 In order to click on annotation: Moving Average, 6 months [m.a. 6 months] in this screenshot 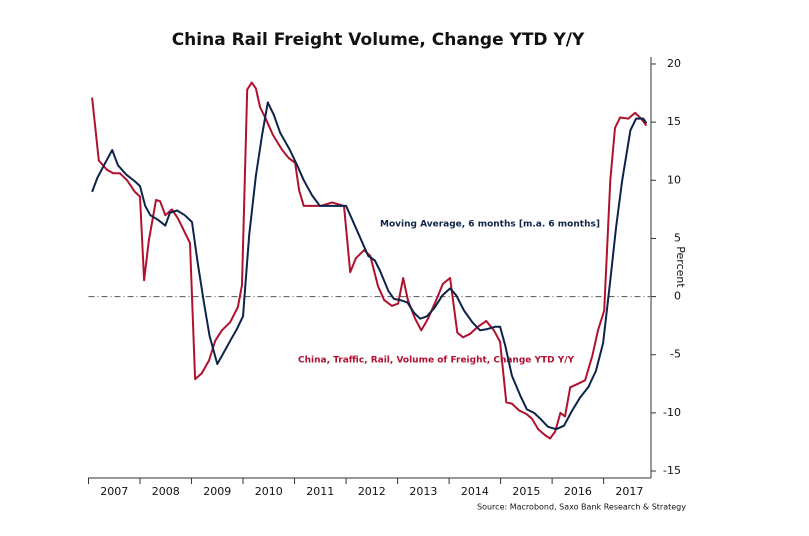, I will do `click(490, 225)`.